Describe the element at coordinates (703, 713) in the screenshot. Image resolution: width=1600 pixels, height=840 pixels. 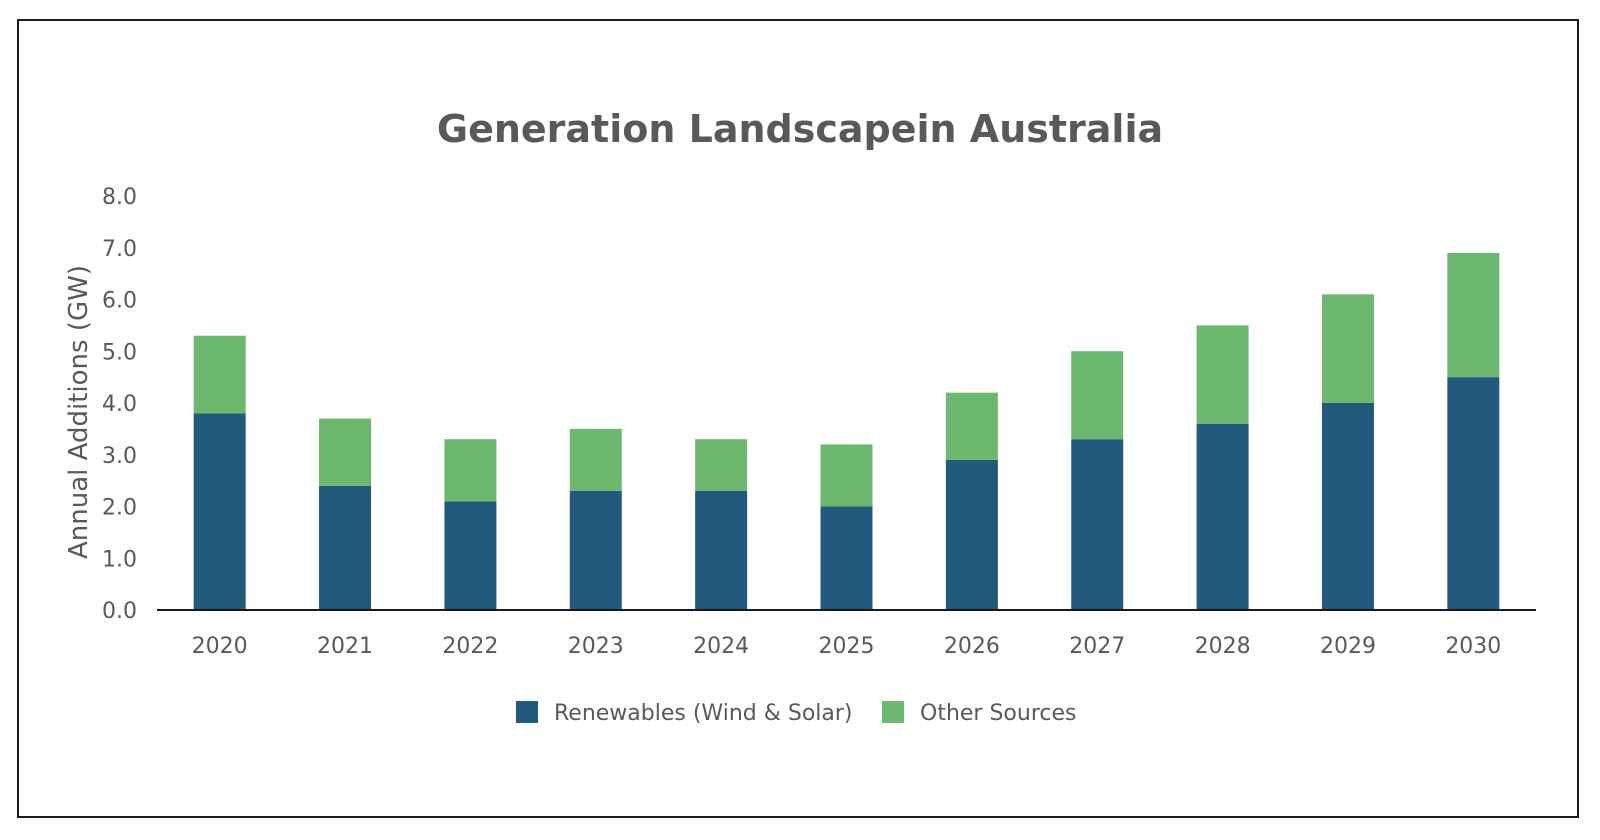
I see `legend-label-renewables: Renewables (Wind & Solar)` at that location.